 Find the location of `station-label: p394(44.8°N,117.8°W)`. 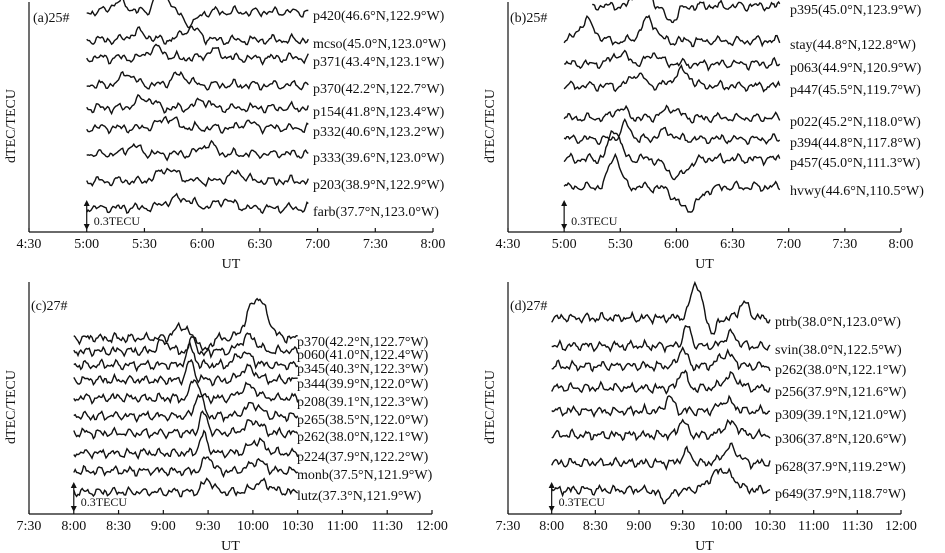

station-label: p394(44.8°N,117.8°W) is located at coordinates (855, 143).